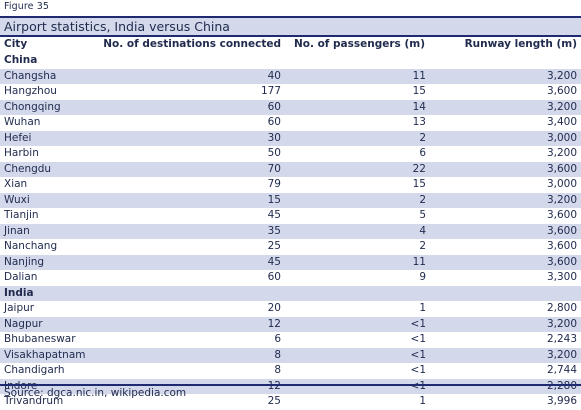  I want to click on table-row: Visakhapatnam 8 <1 3,200, so click(290, 355).